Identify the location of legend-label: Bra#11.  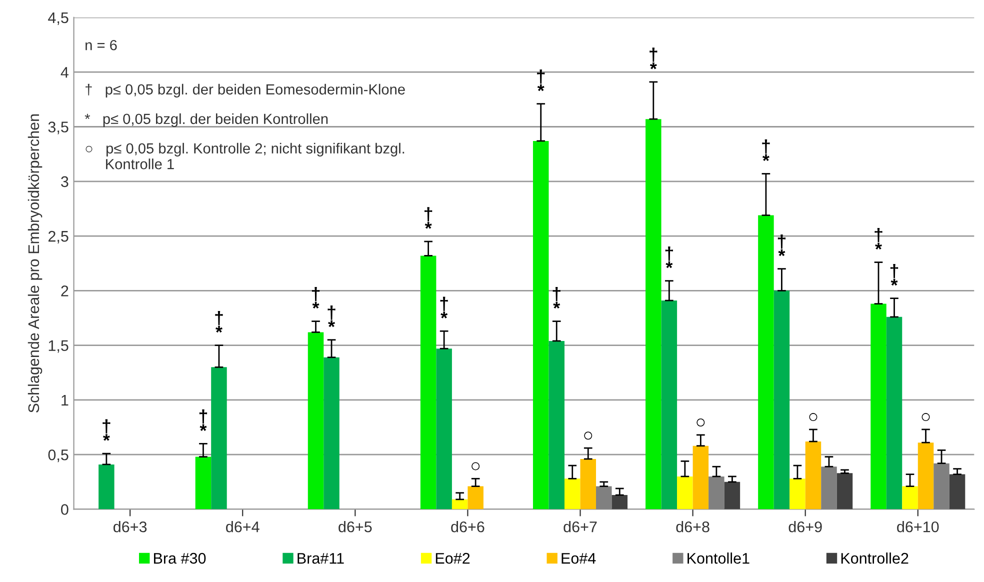
(321, 558).